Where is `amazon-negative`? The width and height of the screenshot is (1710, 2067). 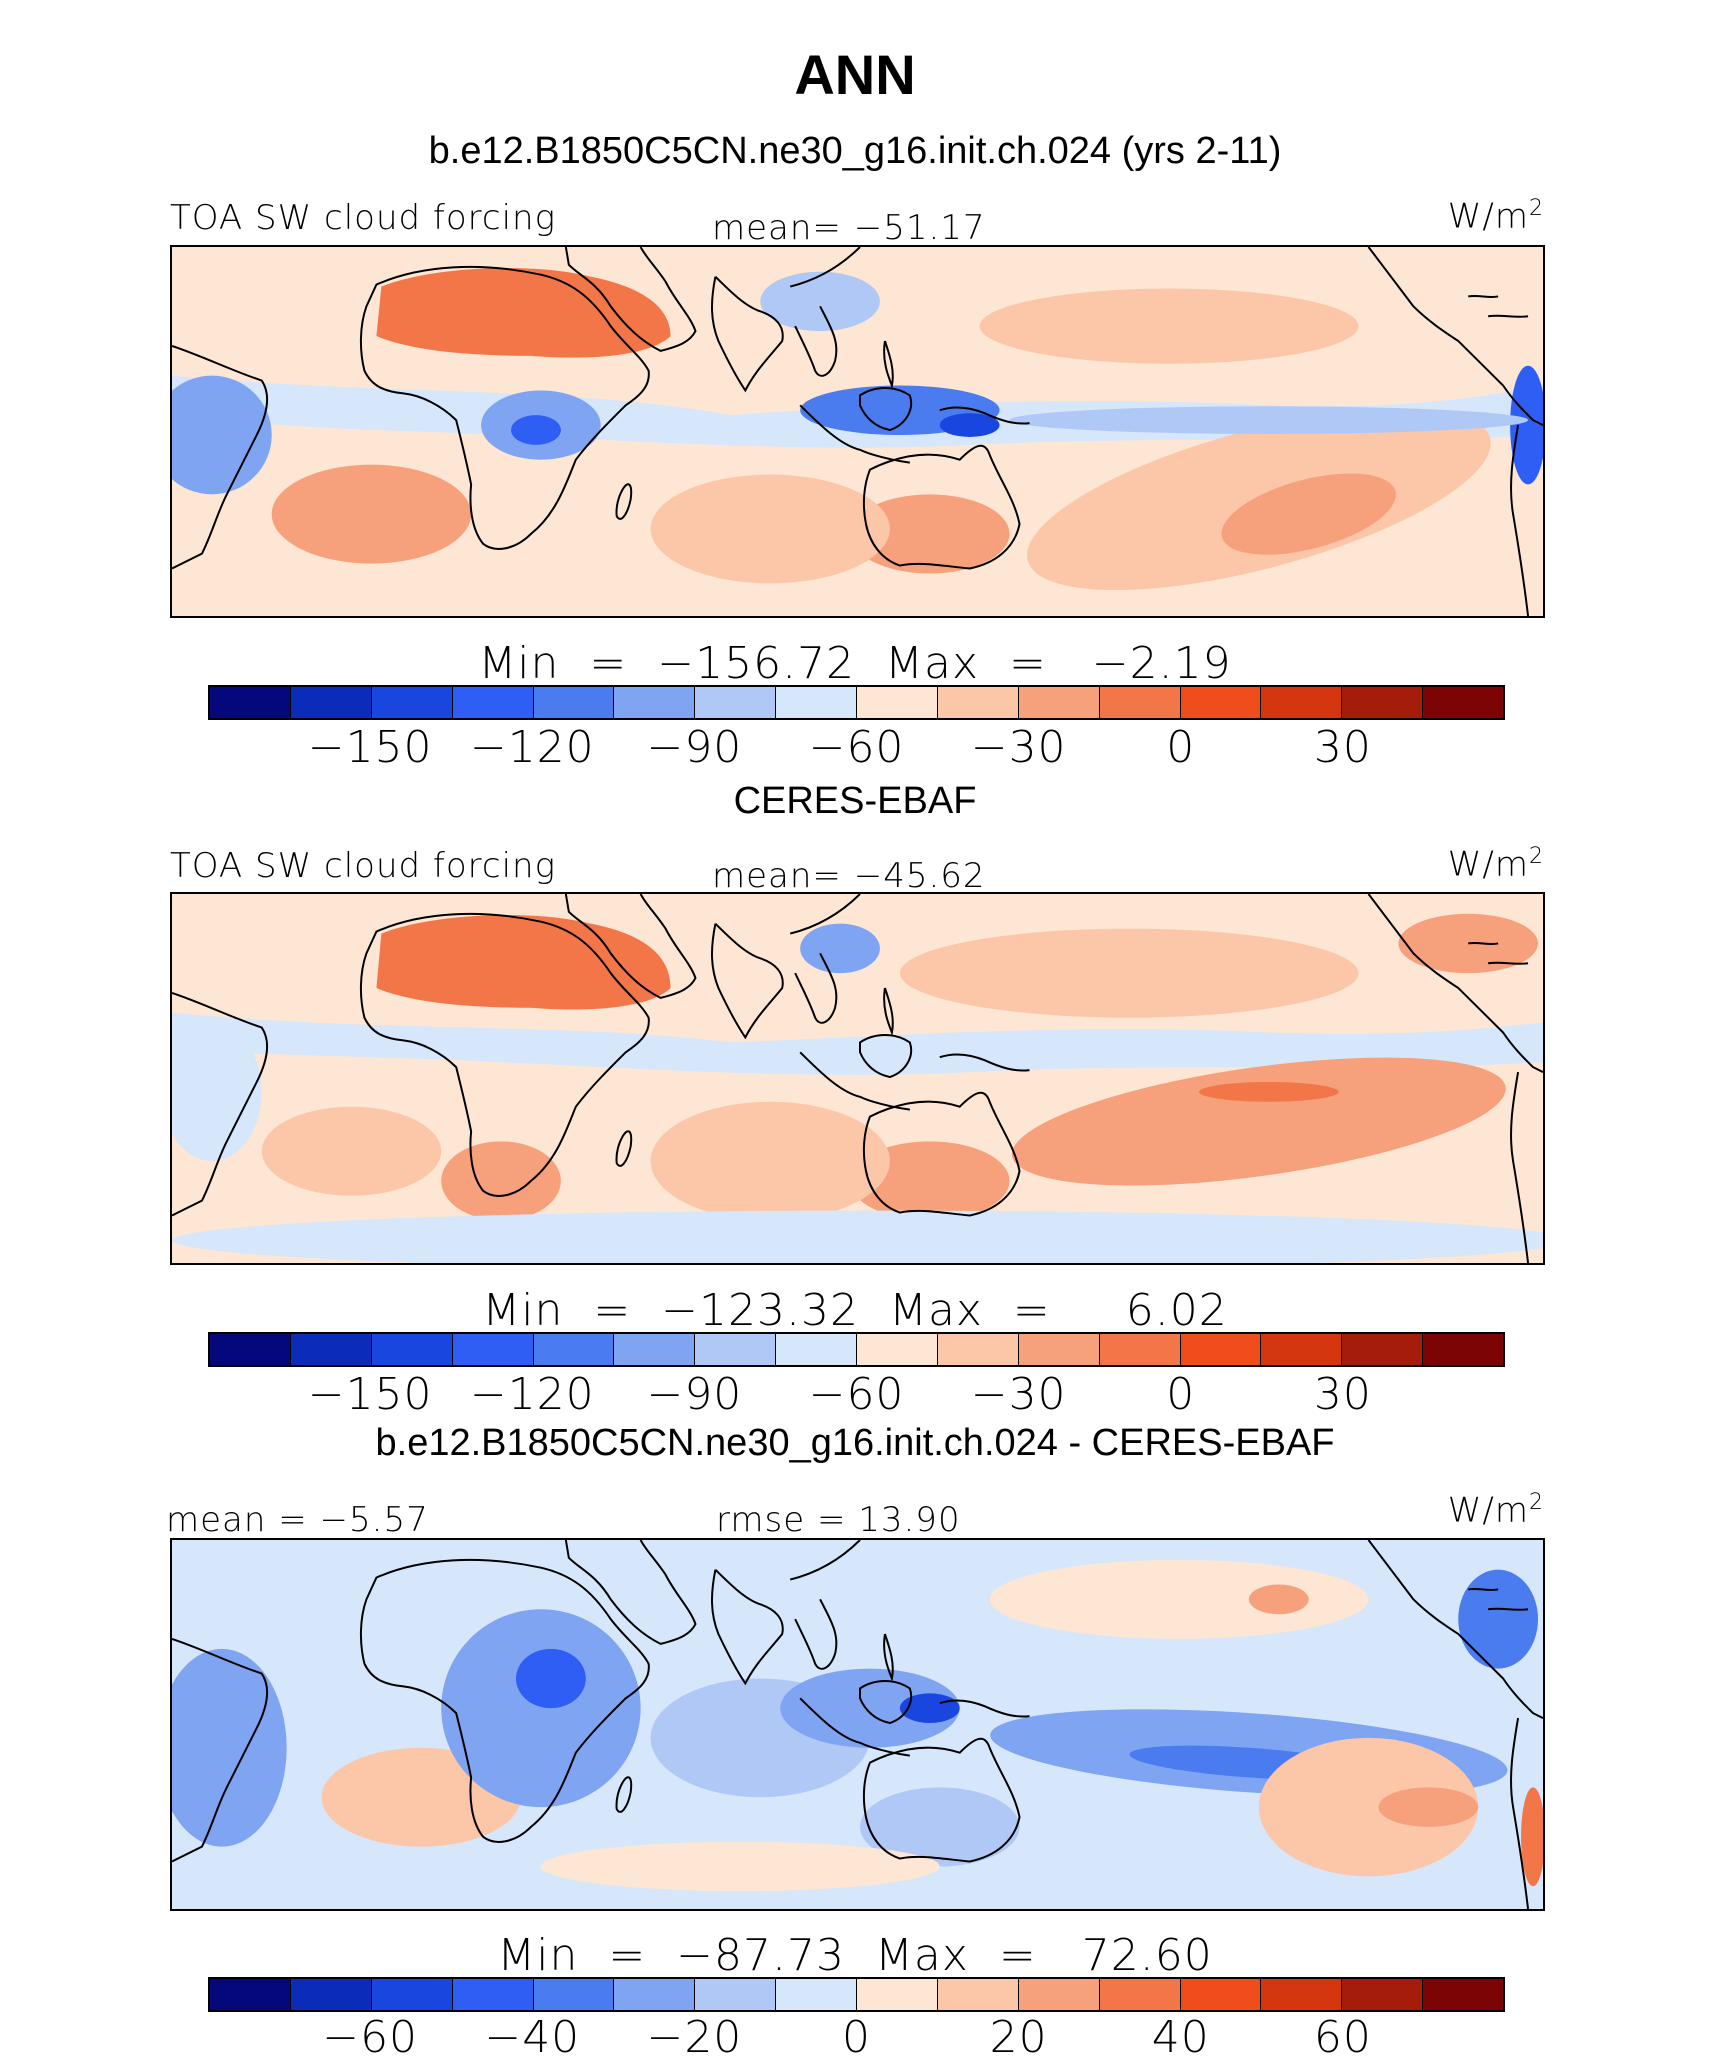 amazon-negative is located at coordinates (229, 1747).